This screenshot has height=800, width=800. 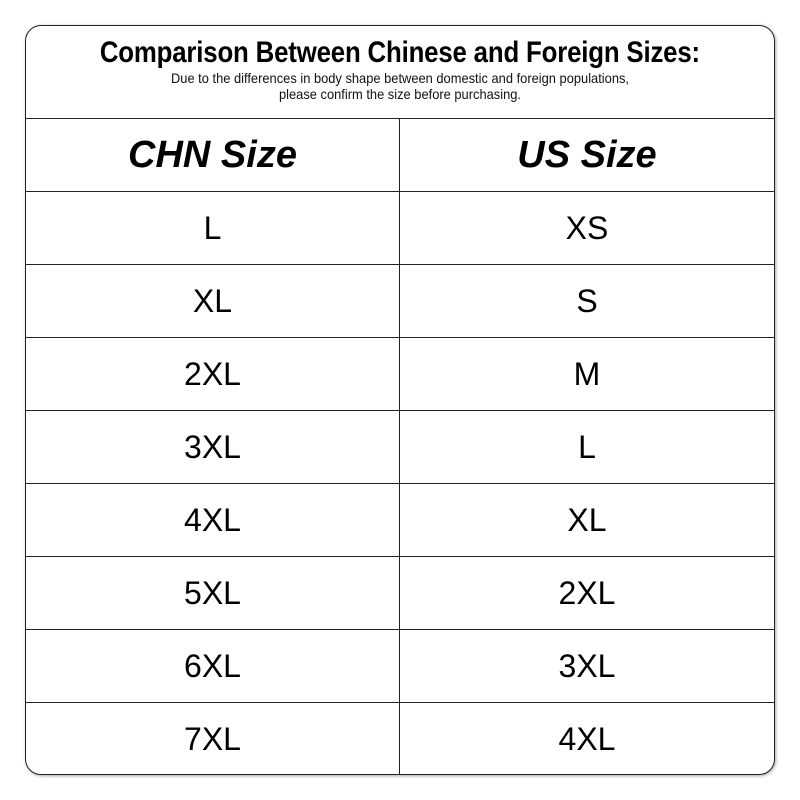 I want to click on table-row: 6XL 3XL, so click(x=400, y=666).